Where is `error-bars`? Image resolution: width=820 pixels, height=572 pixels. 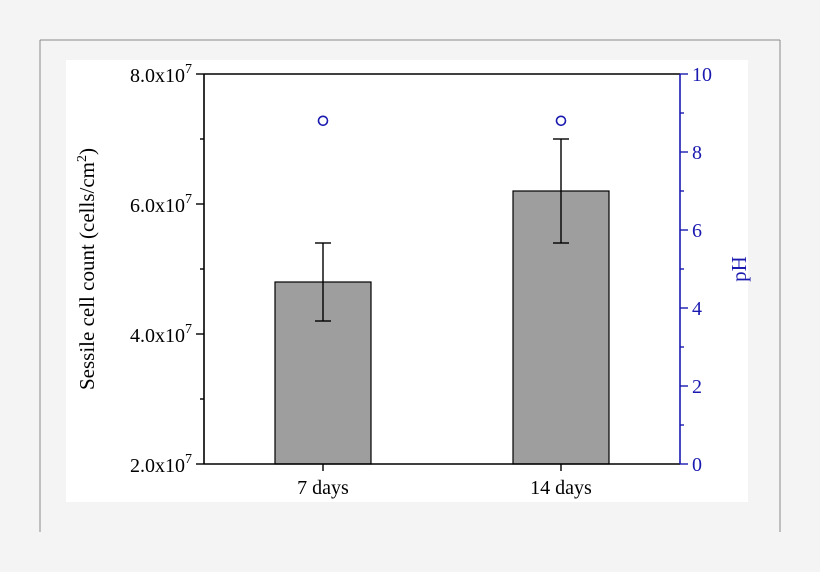
error-bars is located at coordinates (442, 230).